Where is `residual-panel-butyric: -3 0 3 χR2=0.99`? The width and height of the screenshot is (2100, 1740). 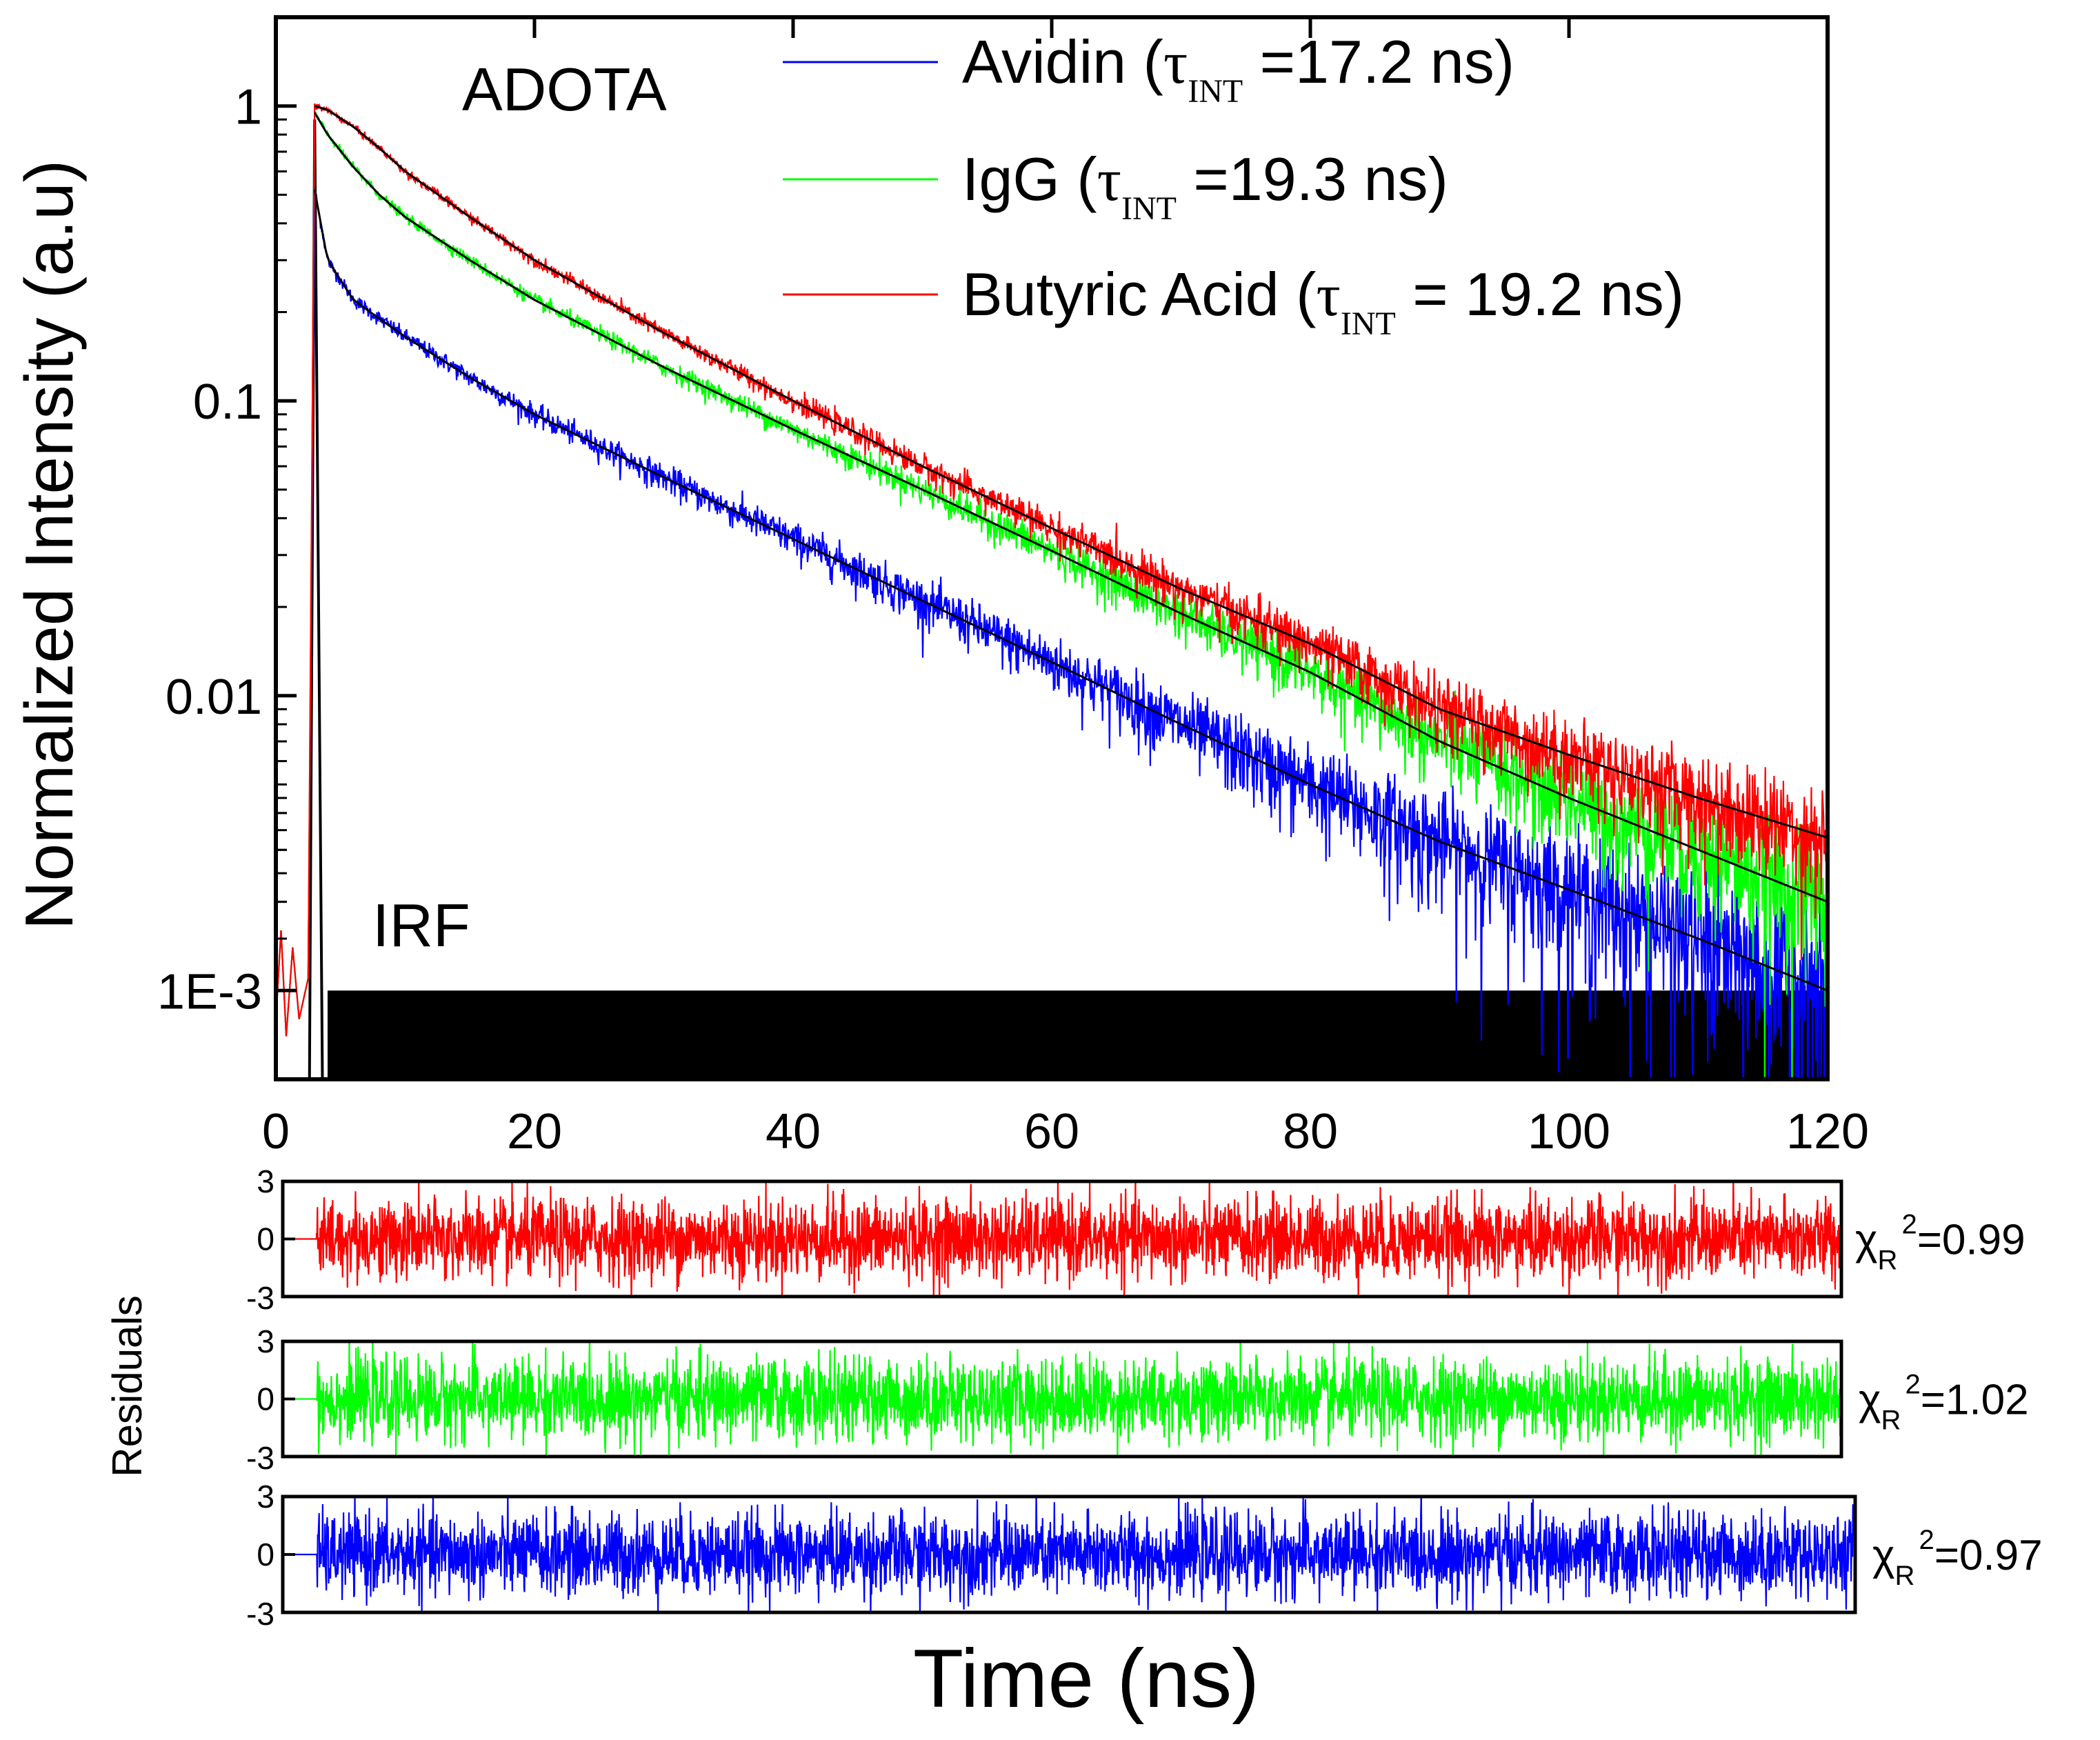
residual-panel-butyric: -3 0 3 χR2=0.99 is located at coordinates (1135, 1239).